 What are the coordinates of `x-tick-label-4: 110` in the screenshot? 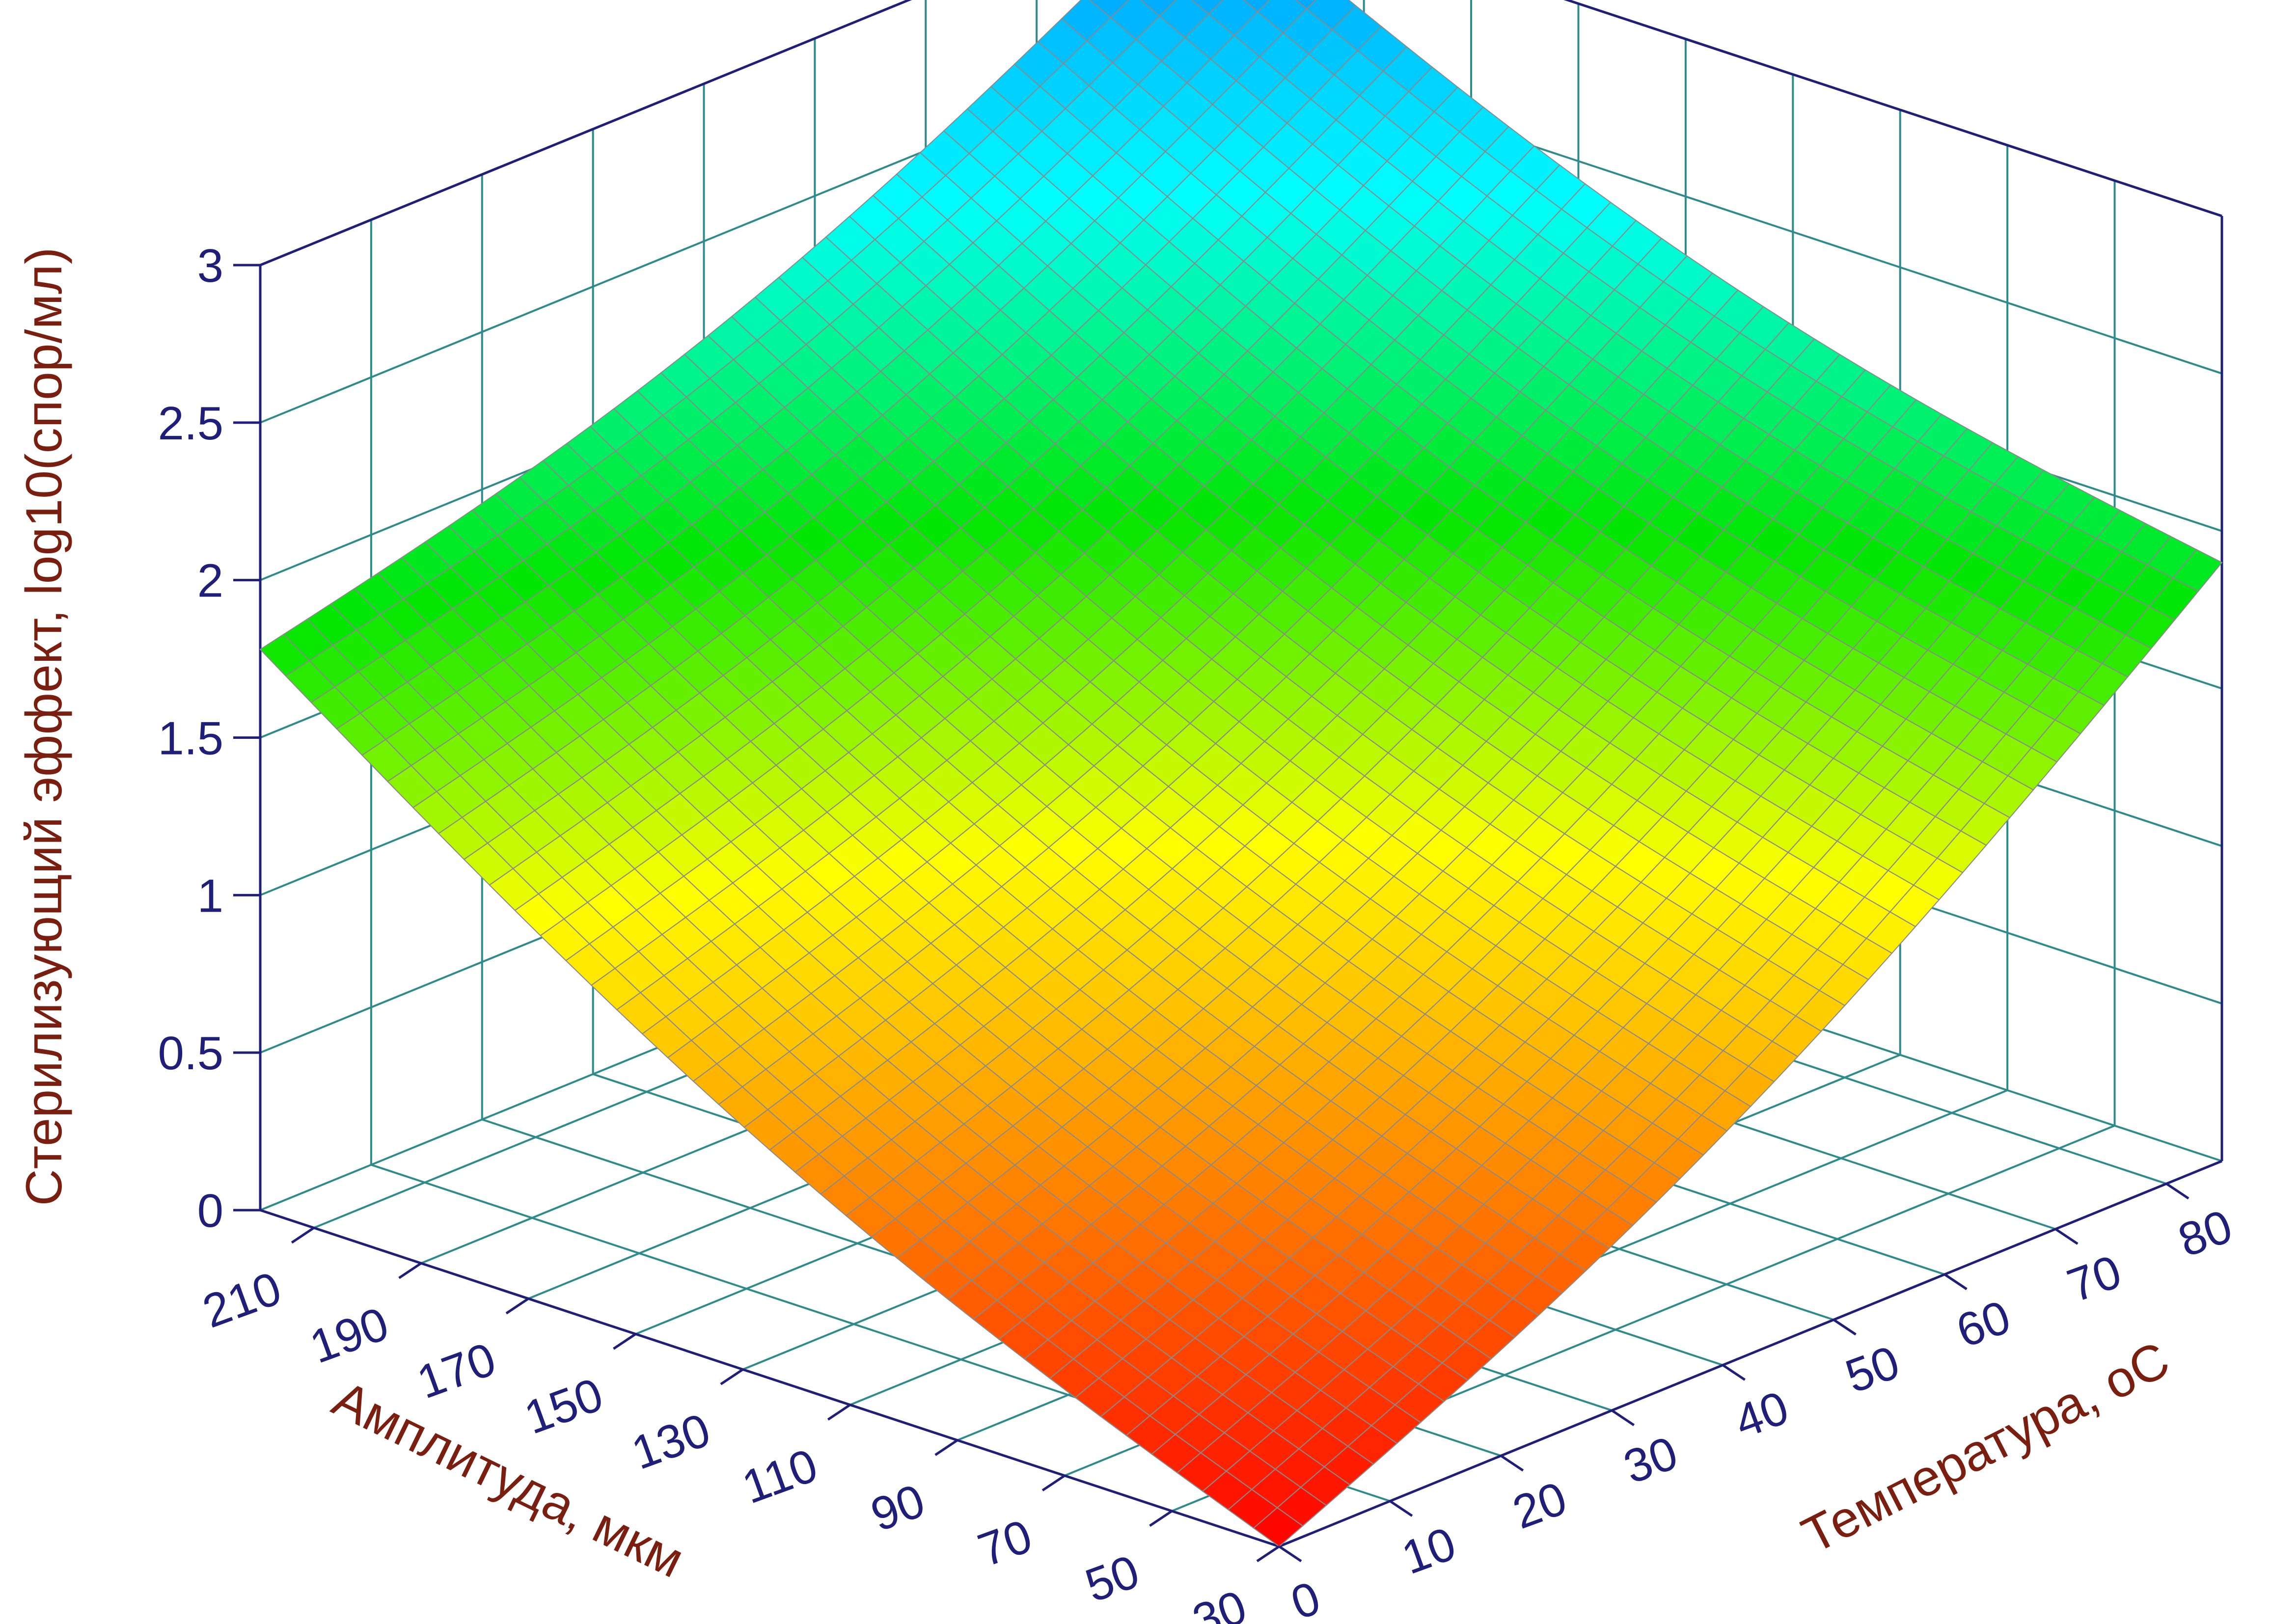 It's located at (780, 1476).